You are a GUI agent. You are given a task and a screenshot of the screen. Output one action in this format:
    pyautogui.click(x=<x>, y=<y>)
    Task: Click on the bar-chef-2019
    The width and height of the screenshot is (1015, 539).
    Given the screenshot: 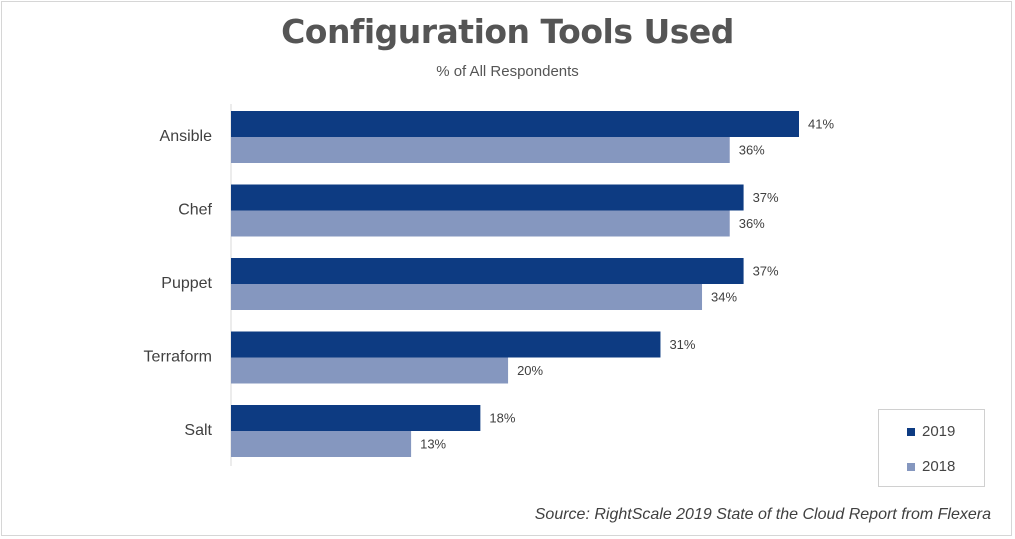 What is the action you would take?
    pyautogui.click(x=487, y=197)
    